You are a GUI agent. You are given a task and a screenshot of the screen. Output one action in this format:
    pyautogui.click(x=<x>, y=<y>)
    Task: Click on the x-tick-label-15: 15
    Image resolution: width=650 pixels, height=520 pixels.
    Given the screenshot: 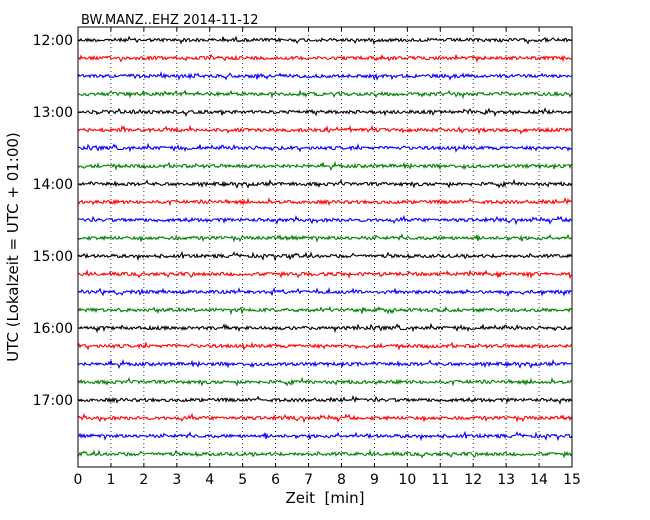 What is the action you would take?
    pyautogui.click(x=572, y=480)
    